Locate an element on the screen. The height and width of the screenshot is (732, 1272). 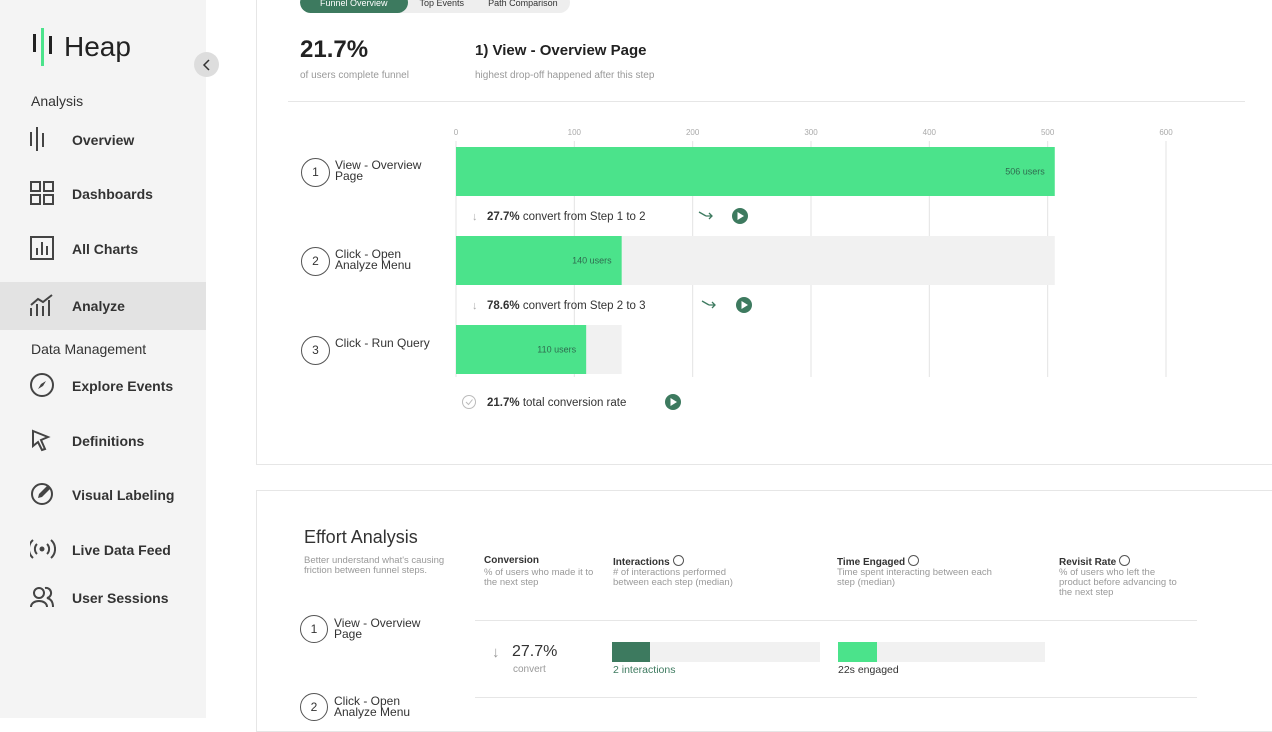
x-tick-label: 200 is located at coordinates (693, 132).